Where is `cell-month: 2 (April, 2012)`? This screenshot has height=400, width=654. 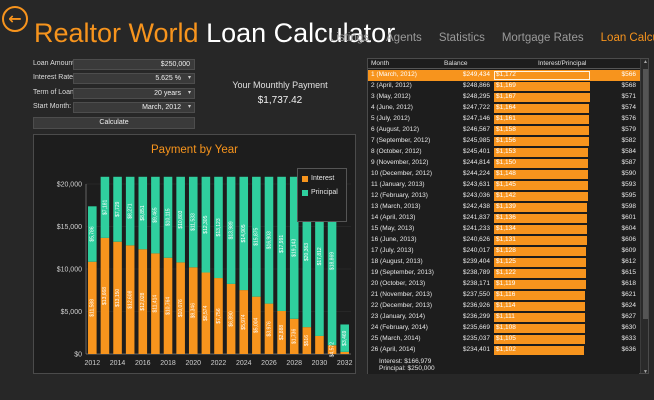
cell-month: 2 (April, 2012) is located at coordinates (391, 85).